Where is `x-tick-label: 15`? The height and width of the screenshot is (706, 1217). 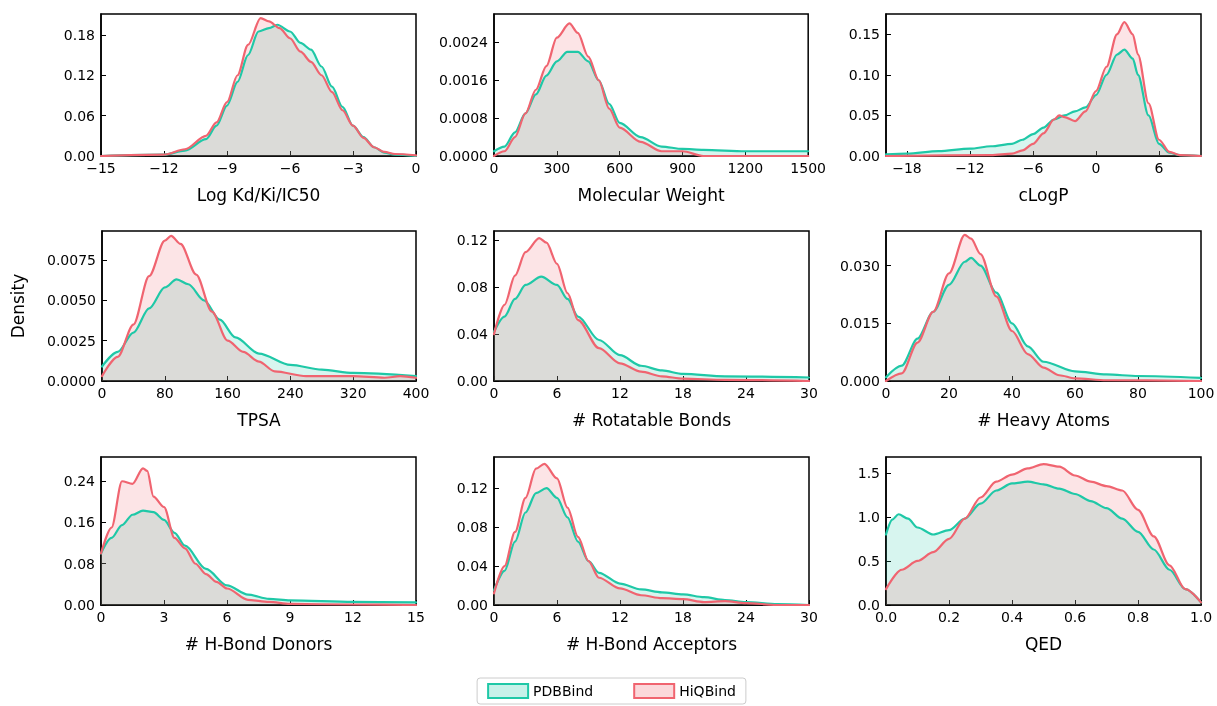
x-tick-label: 15 is located at coordinates (416, 617).